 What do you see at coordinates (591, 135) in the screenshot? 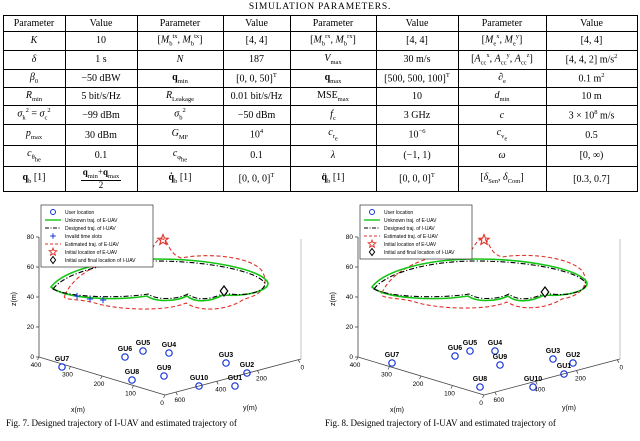
I see `table-cell: 0.5` at bounding box center [591, 135].